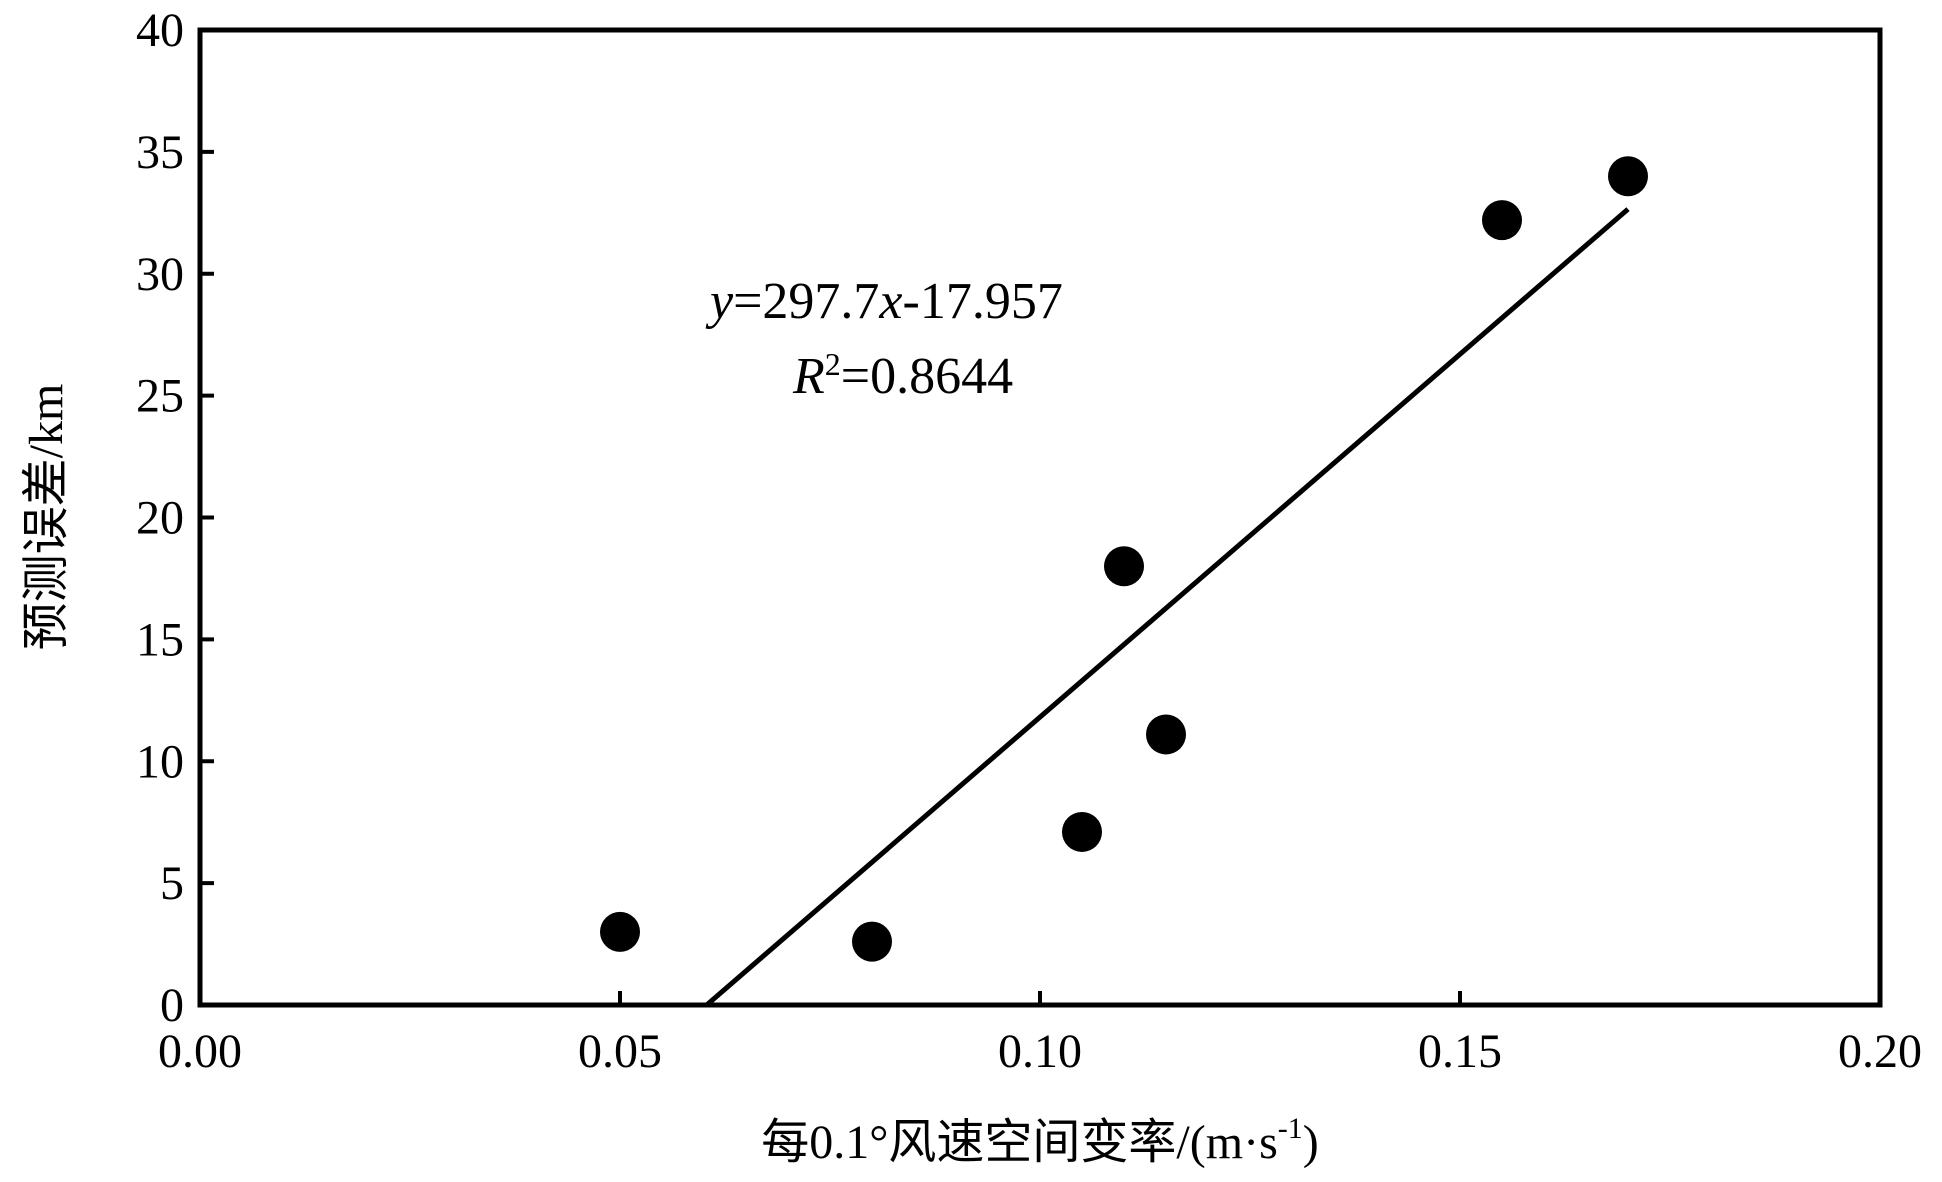 The height and width of the screenshot is (1182, 1942). What do you see at coordinates (160, 30) in the screenshot?
I see `y-tick-label: 40` at bounding box center [160, 30].